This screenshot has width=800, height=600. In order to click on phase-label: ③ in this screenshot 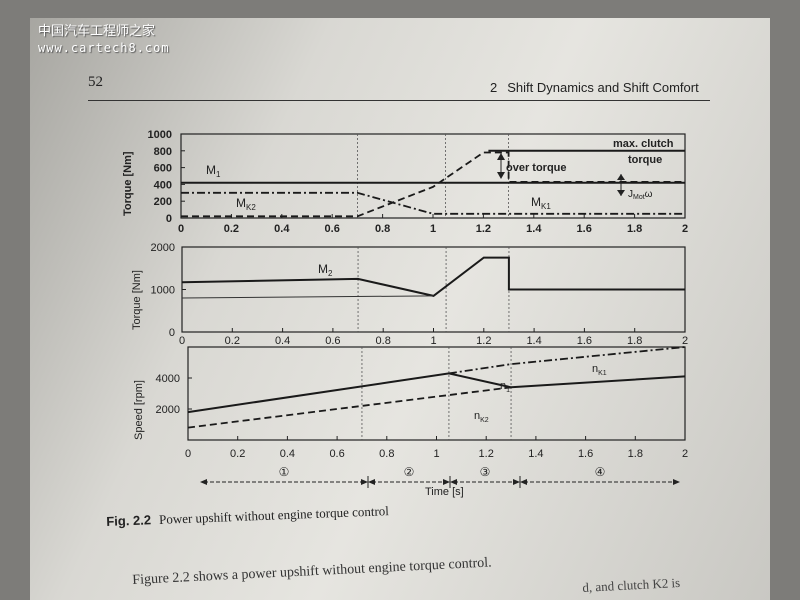, I will do `click(485, 472)`.